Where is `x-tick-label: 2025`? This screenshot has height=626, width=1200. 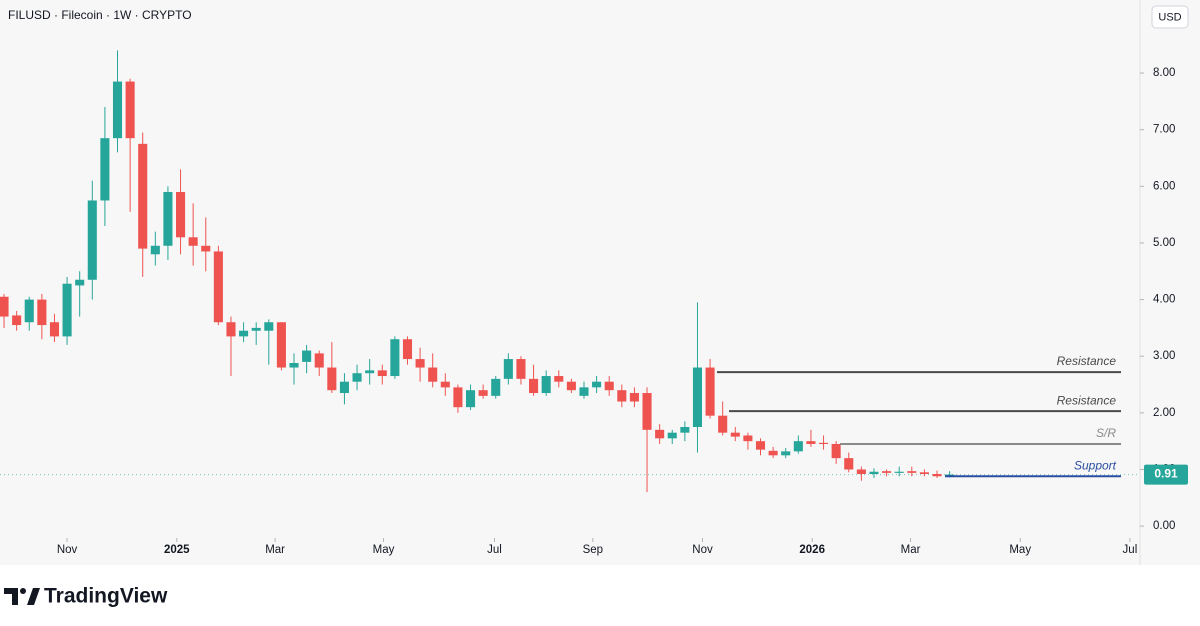 x-tick-label: 2025 is located at coordinates (177, 550).